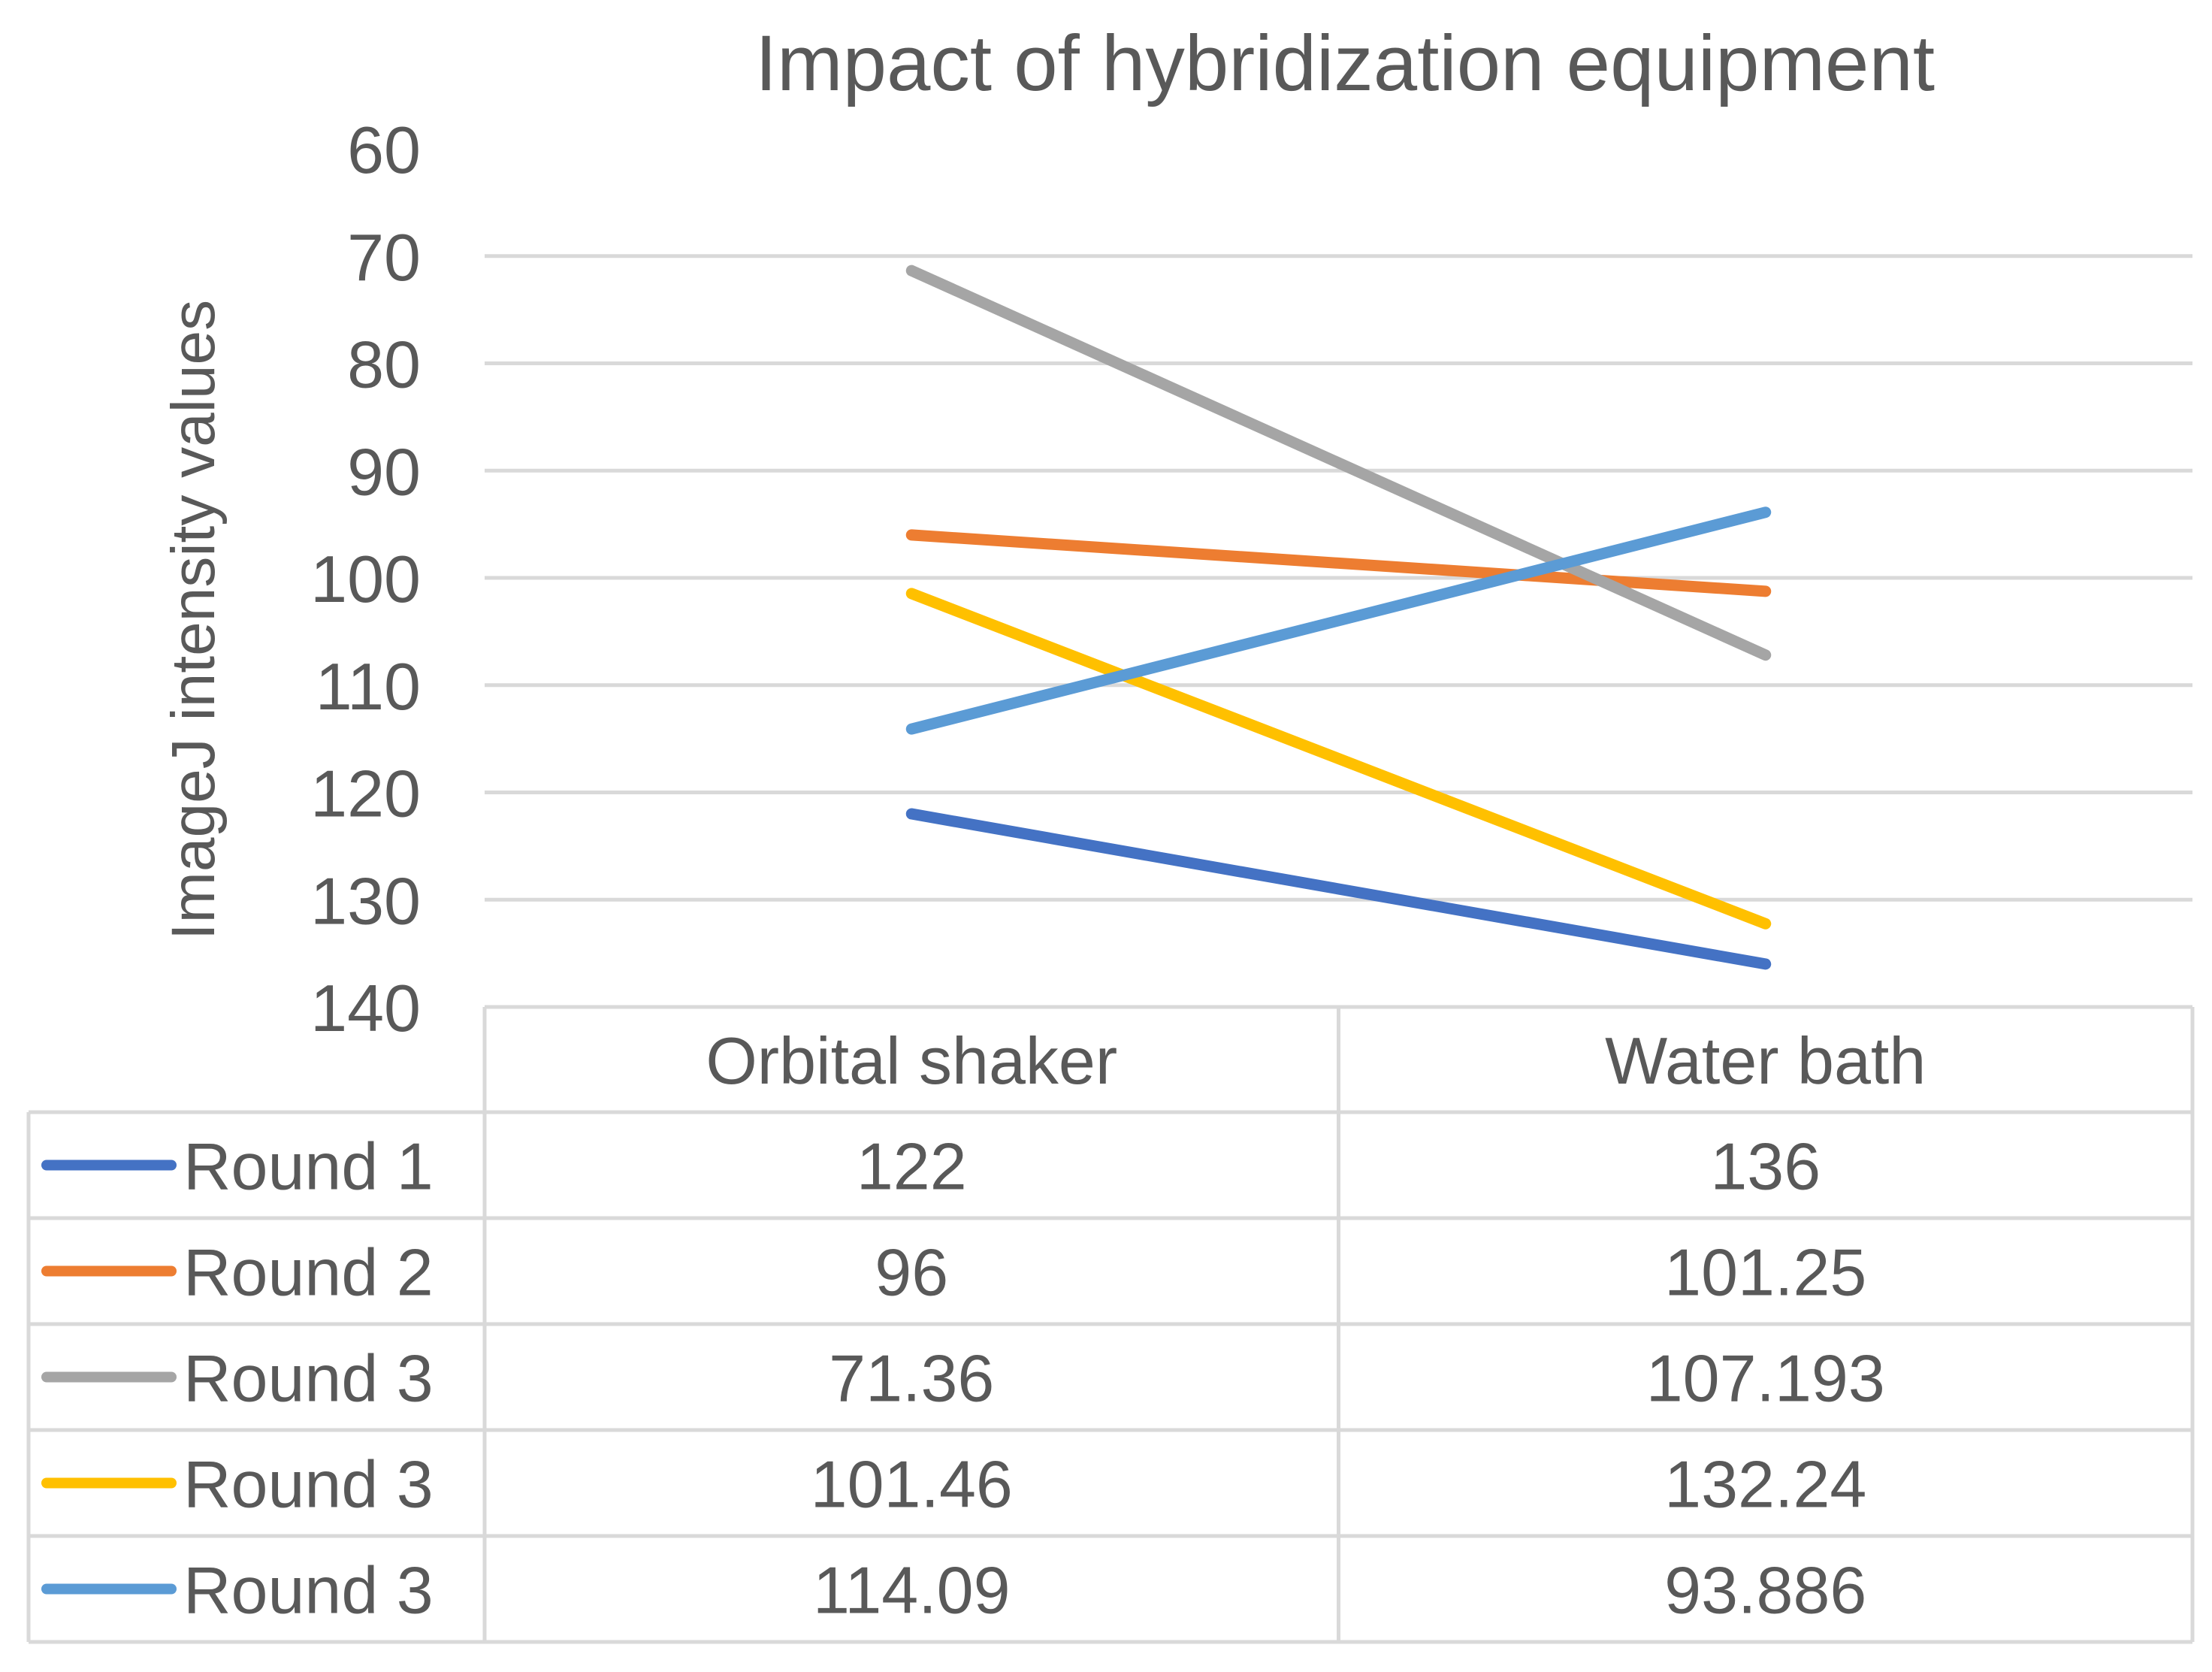  Describe the element at coordinates (1765, 1060) in the screenshot. I see `x-category-label: Water bath` at that location.